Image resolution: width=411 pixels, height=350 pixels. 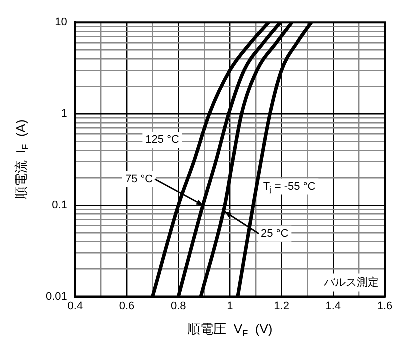 What do you see at coordinates (334, 306) in the screenshot?
I see `x-tick-label: 1.4` at bounding box center [334, 306].